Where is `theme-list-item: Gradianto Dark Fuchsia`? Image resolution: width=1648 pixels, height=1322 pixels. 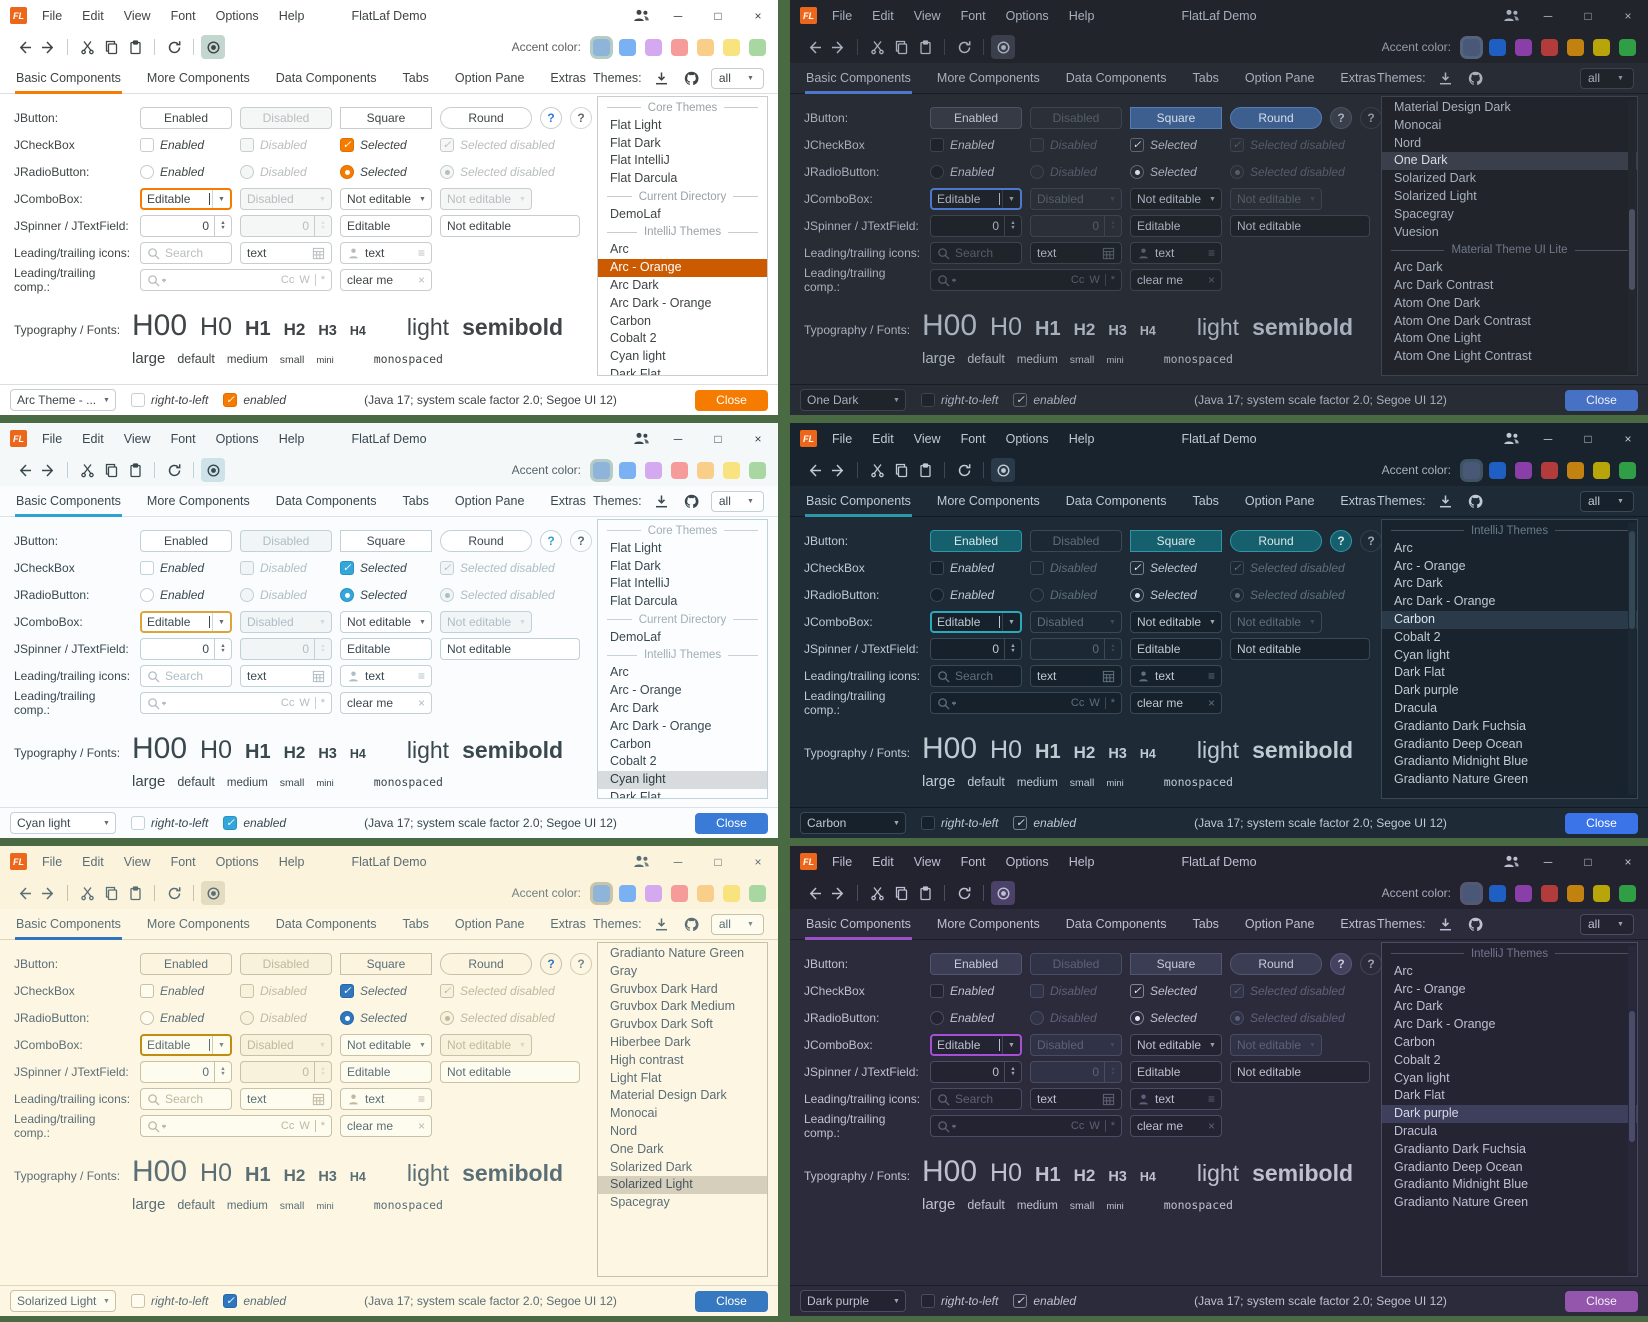
theme-list-item: Gradianto Dark Fuchsia is located at coordinates (1460, 725).